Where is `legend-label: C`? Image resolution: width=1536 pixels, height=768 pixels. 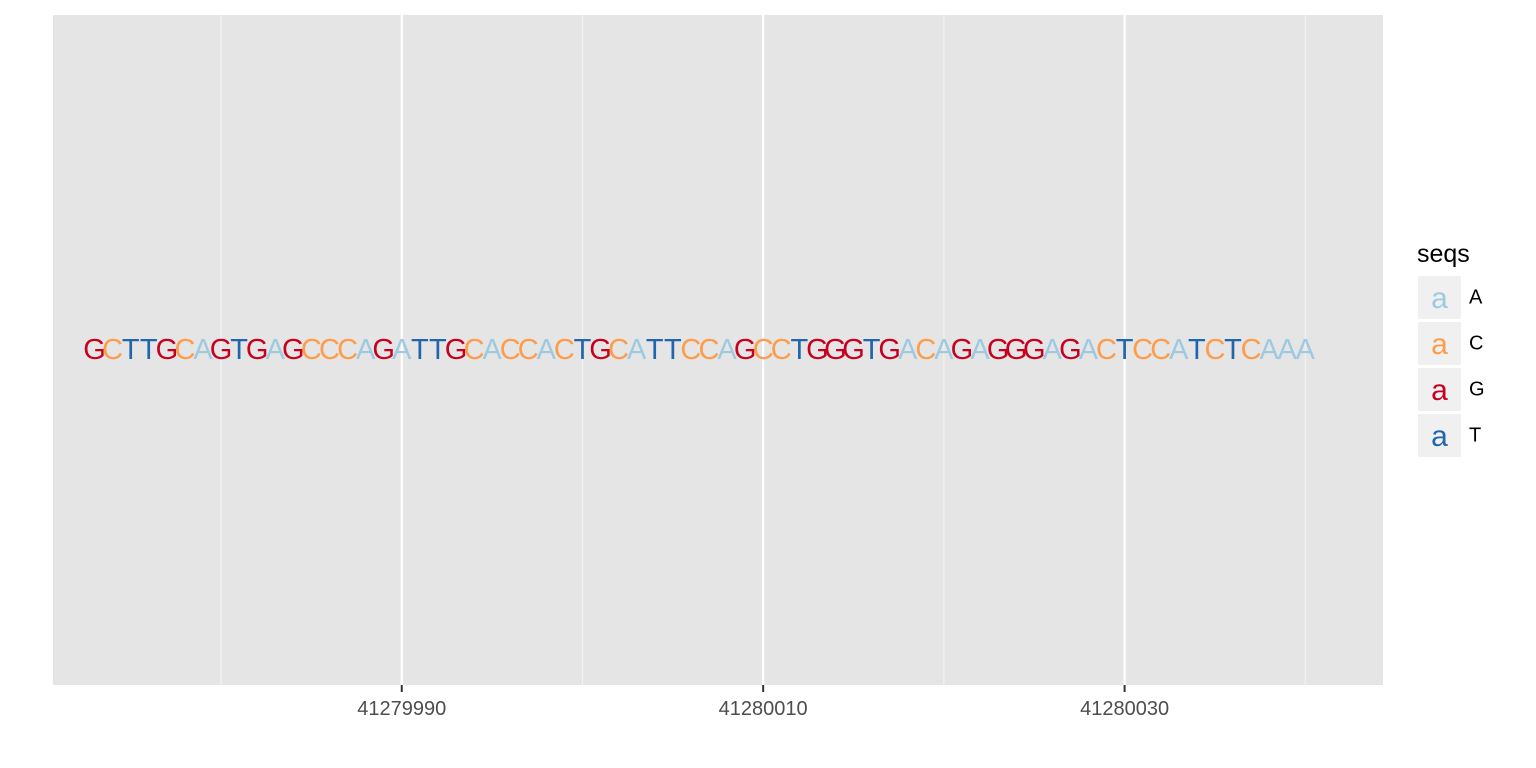
legend-label: C is located at coordinates (1476, 344).